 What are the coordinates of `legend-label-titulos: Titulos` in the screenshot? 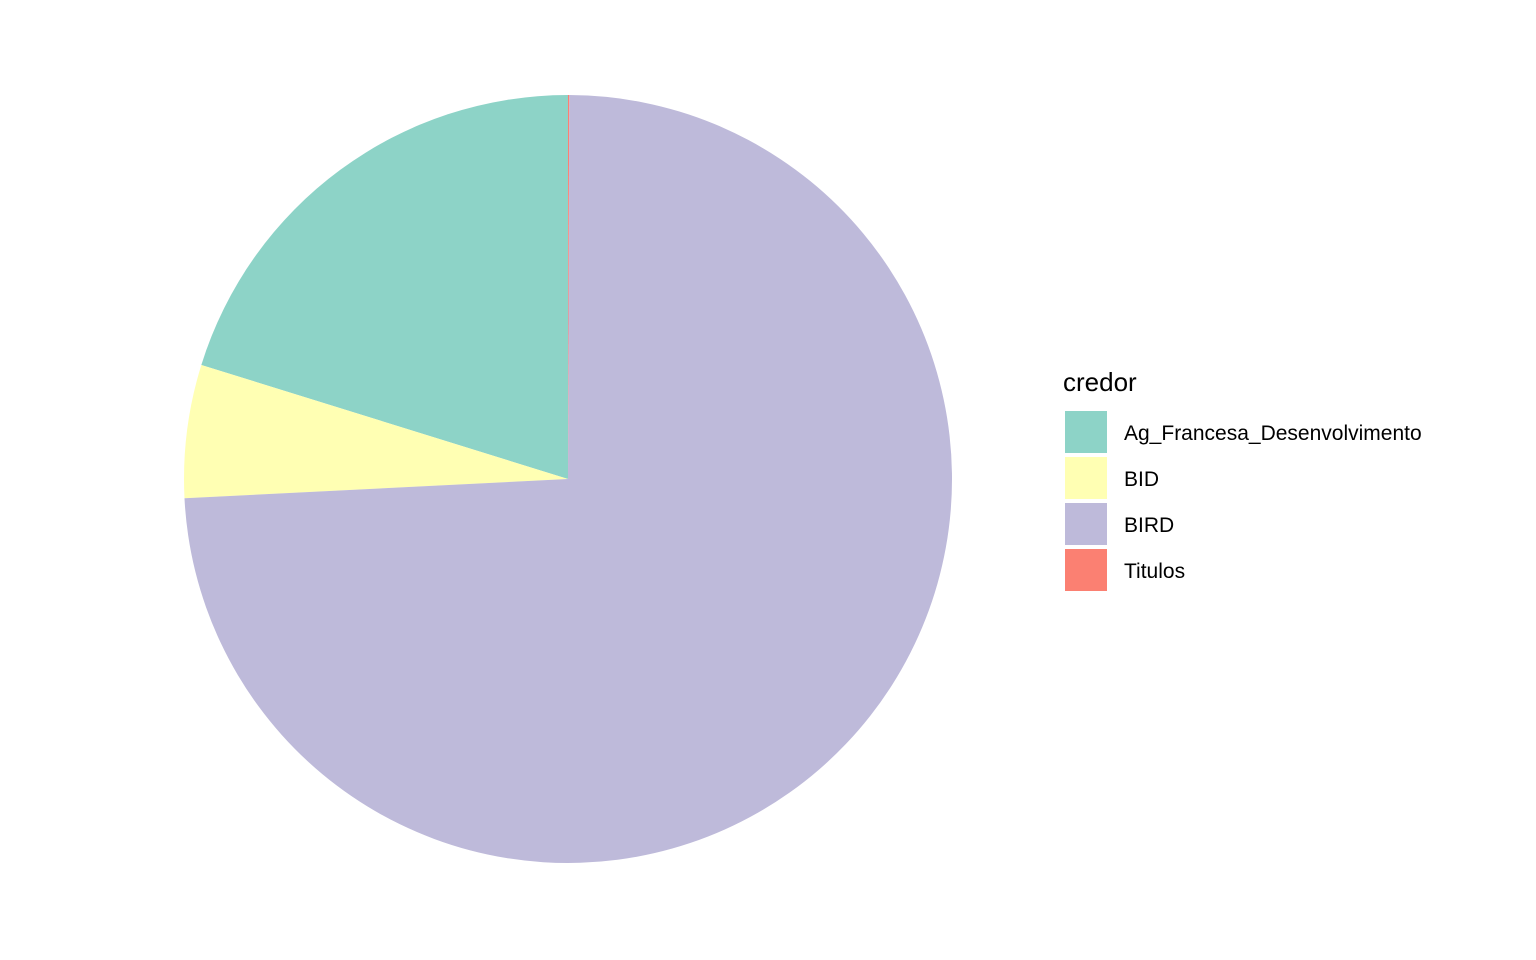 It's located at (1154, 571).